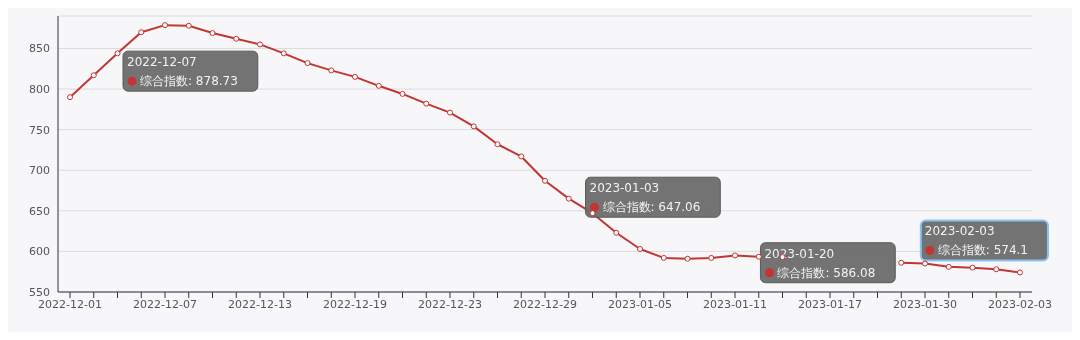 The height and width of the screenshot is (340, 1080). What do you see at coordinates (39, 49) in the screenshot?
I see `y-tick-label: 850` at bounding box center [39, 49].